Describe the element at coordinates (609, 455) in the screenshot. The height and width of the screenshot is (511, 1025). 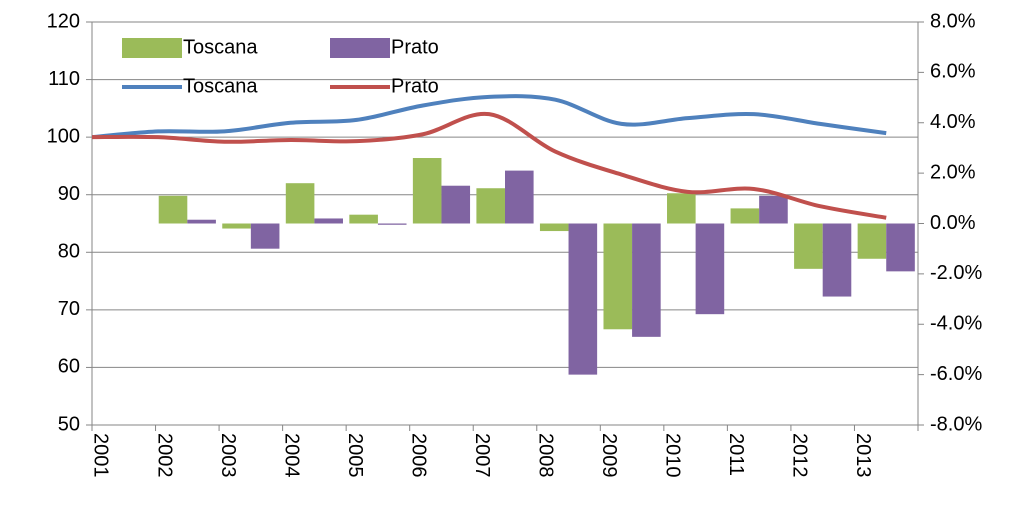
I see `x-tick-label: 2009` at that location.